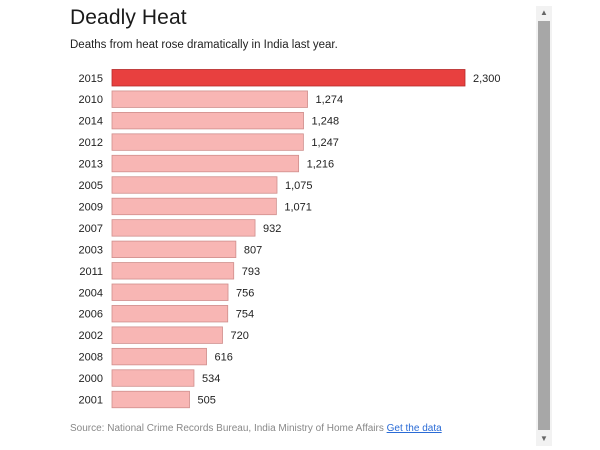 The width and height of the screenshot is (600, 450). Describe the element at coordinates (272, 229) in the screenshot. I see `value-label: 932` at that location.